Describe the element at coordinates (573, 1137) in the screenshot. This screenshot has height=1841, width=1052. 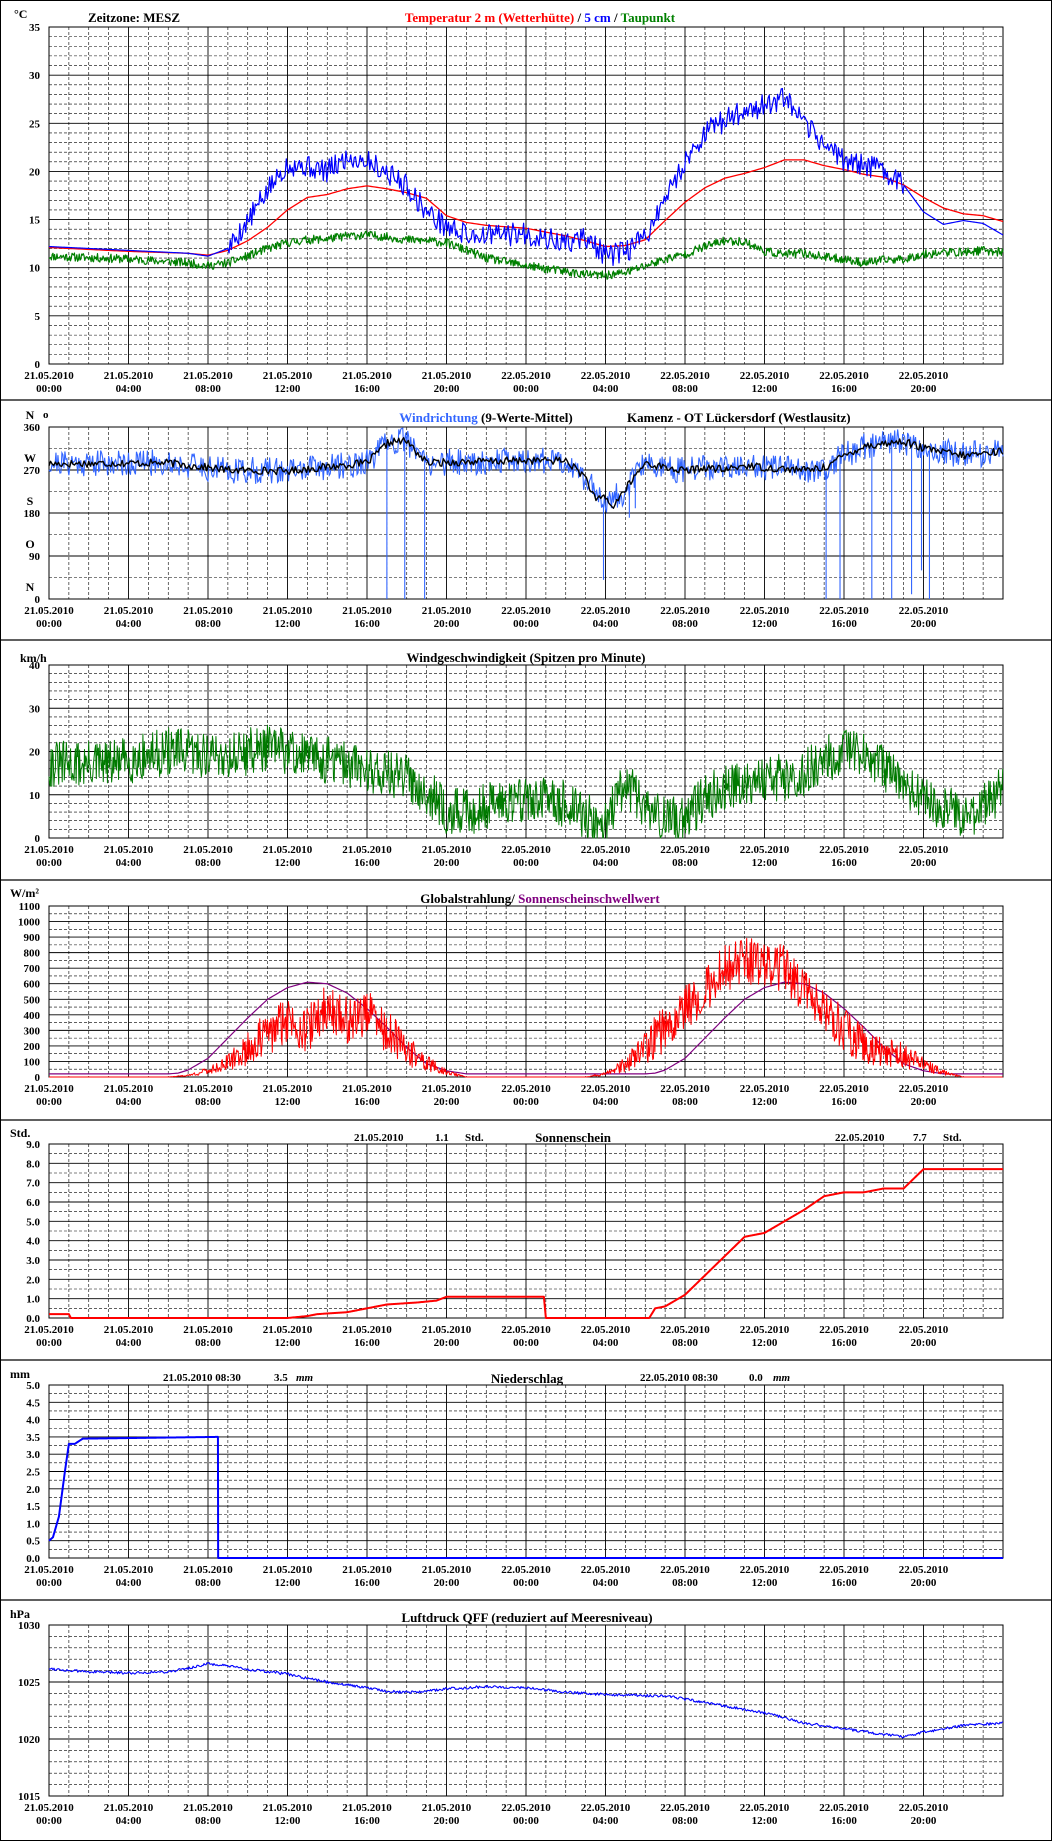
I see `chart-title: Sonnenschein` at that location.